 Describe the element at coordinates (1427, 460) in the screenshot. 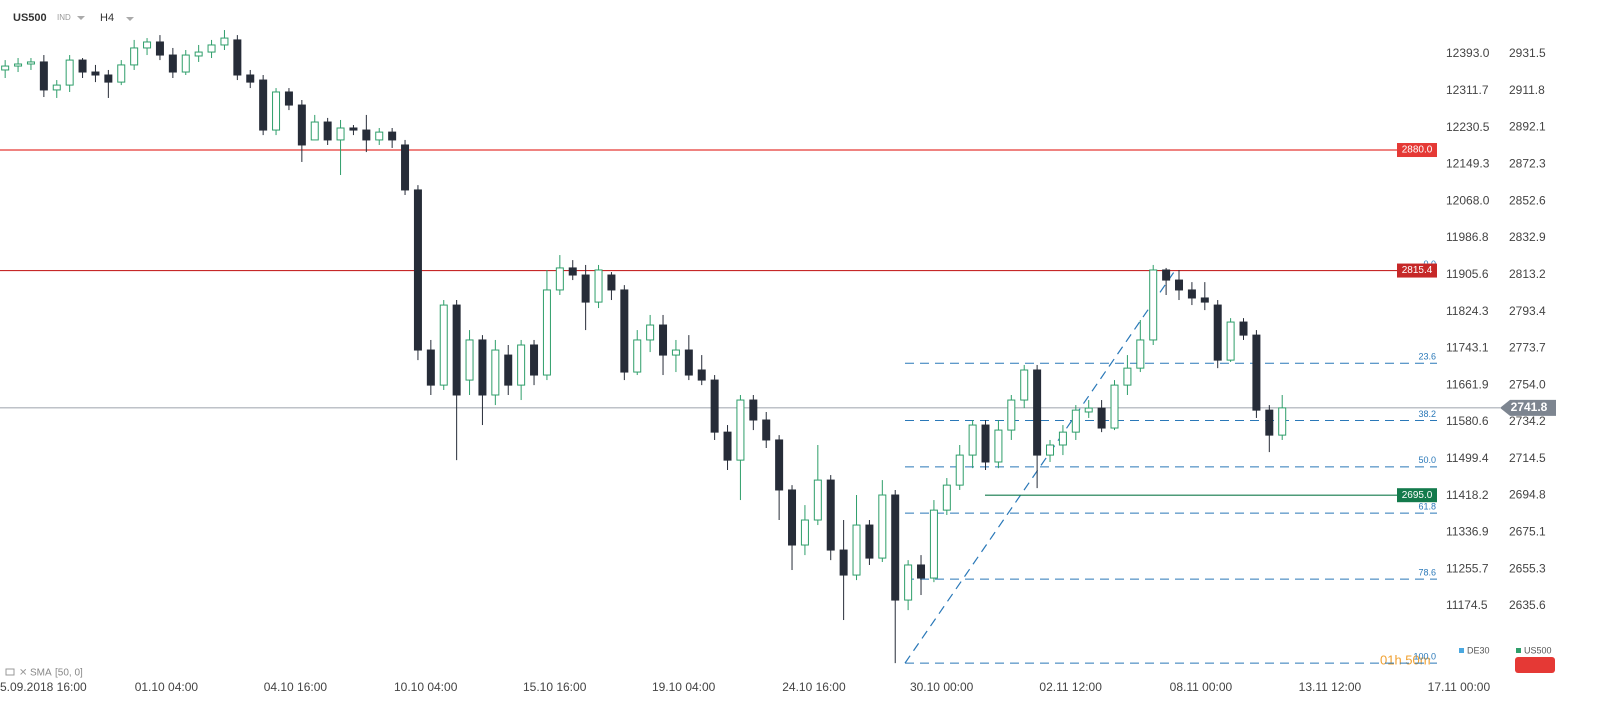

I see `fib-level-label: 50.0` at that location.